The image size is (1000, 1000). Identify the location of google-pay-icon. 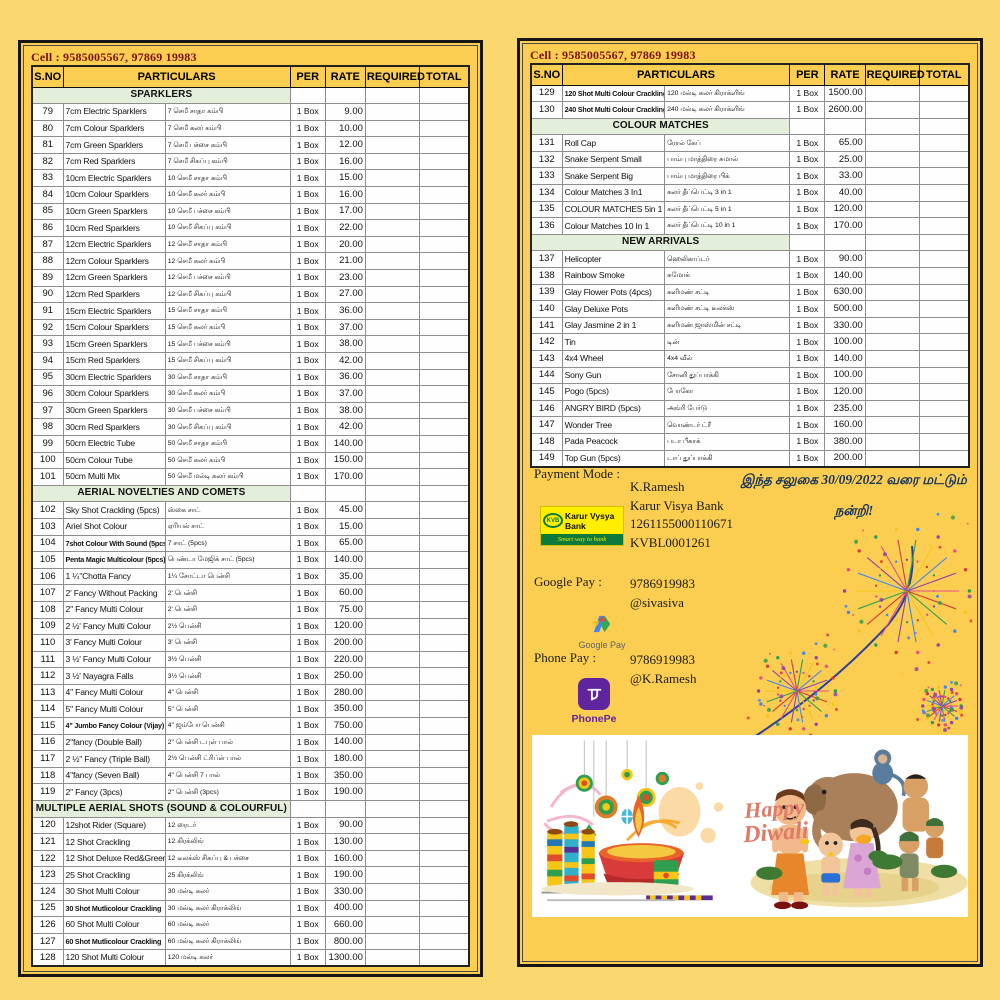
(602, 624).